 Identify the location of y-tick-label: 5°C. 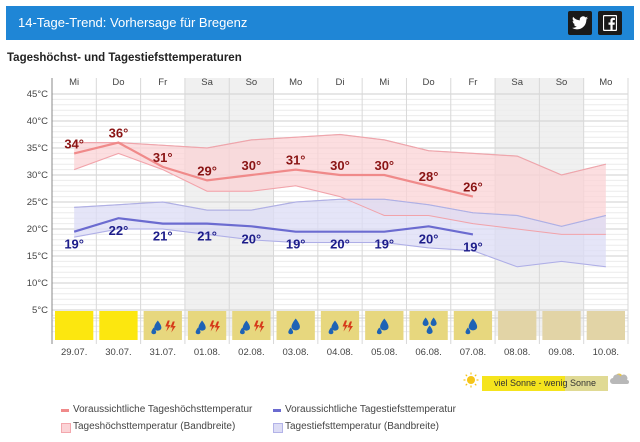
(40, 310).